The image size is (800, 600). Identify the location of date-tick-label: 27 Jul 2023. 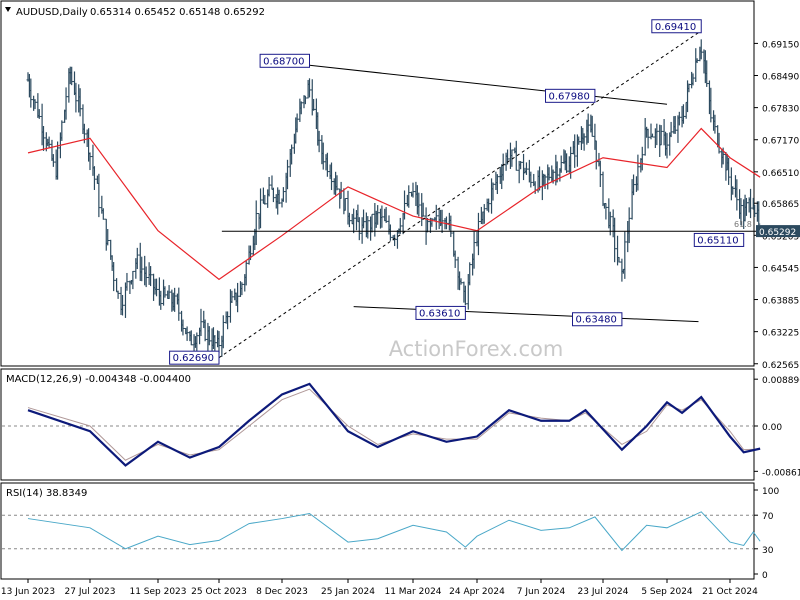
(90, 592).